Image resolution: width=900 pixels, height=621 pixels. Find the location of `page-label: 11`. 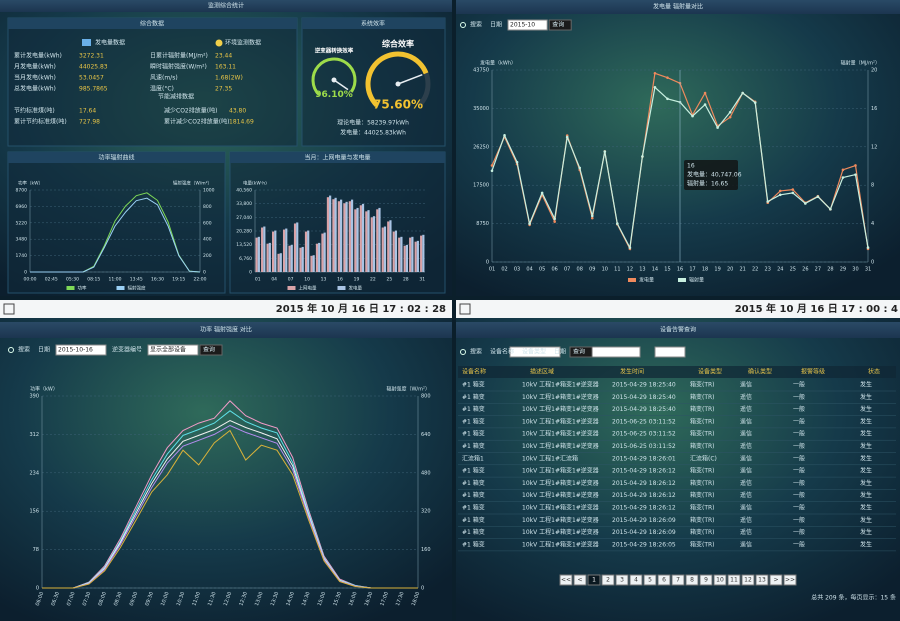

page-label: 11 is located at coordinates (734, 580).